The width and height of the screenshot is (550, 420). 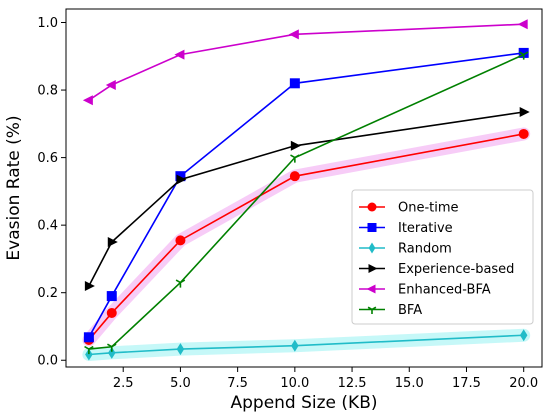 What do you see at coordinates (523, 383) in the screenshot?
I see `x-tick-label: 20.0` at bounding box center [523, 383].